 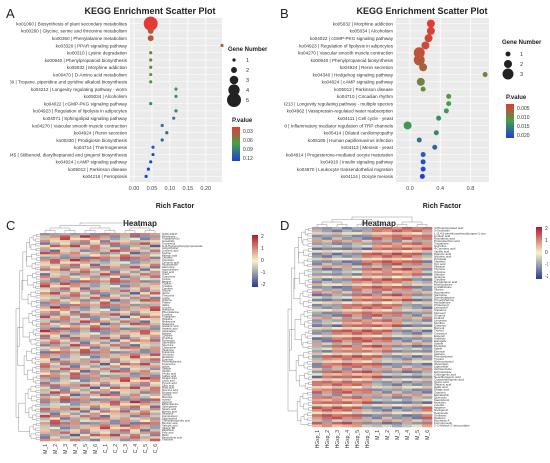 I want to click on heatmap-row-label: Asparagine, so click(x=169, y=331).